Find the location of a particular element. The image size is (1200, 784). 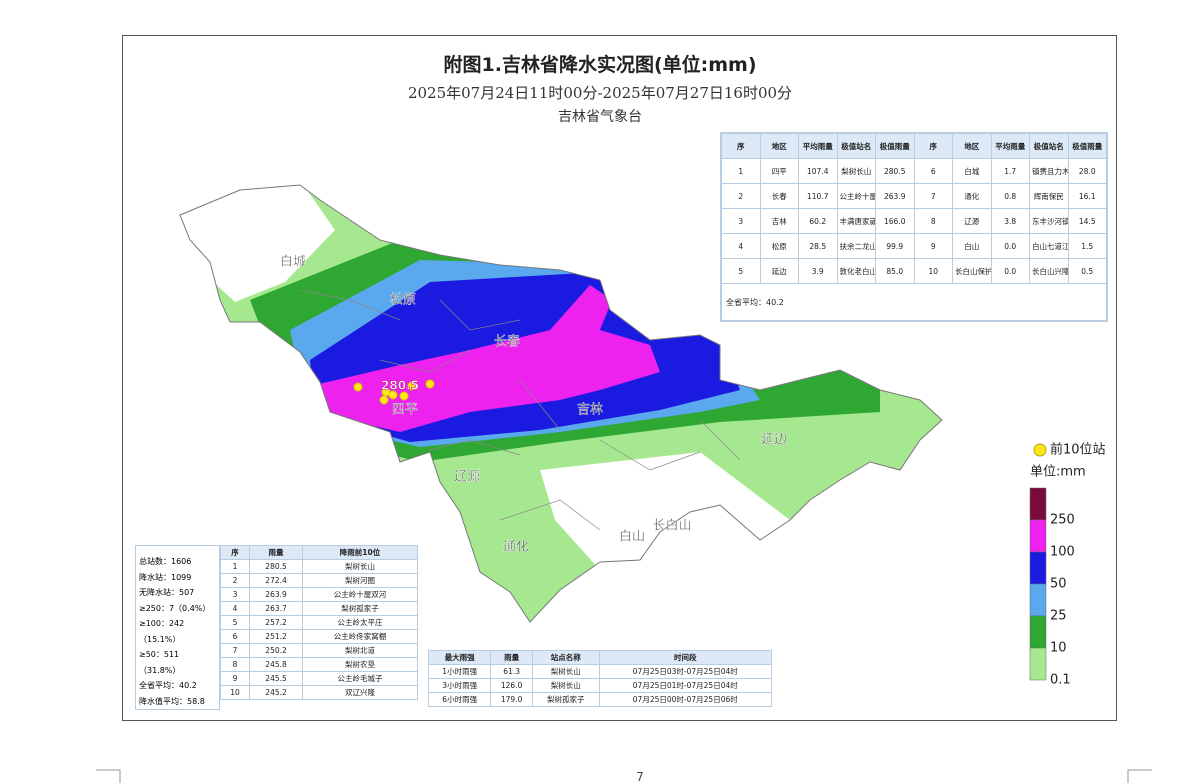

title: 附图1.吉林省降水实况图(单位:mm) is located at coordinates (600, 65).